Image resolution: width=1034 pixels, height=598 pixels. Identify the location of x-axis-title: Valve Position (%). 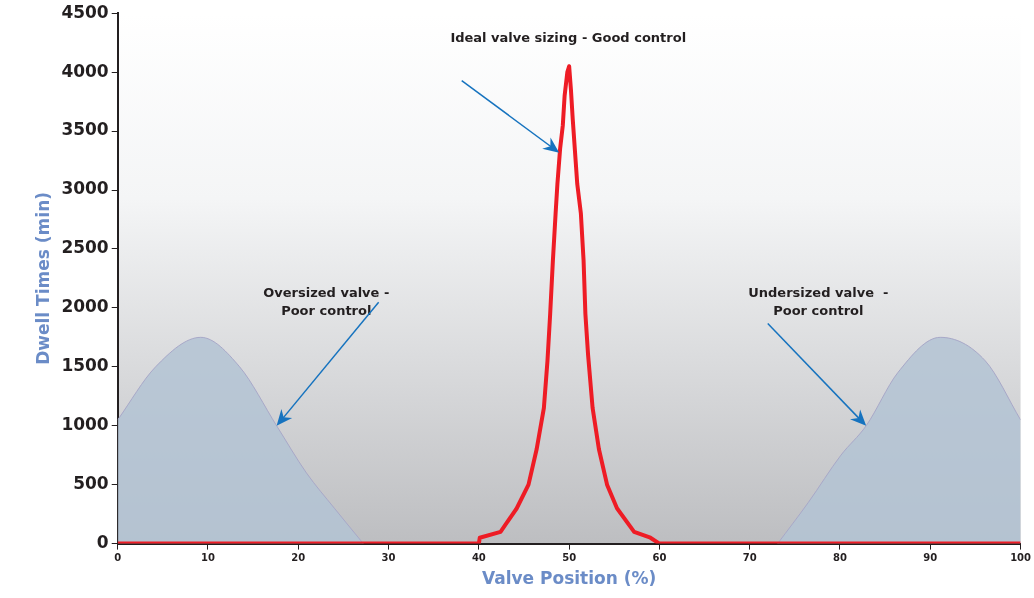
(569, 578).